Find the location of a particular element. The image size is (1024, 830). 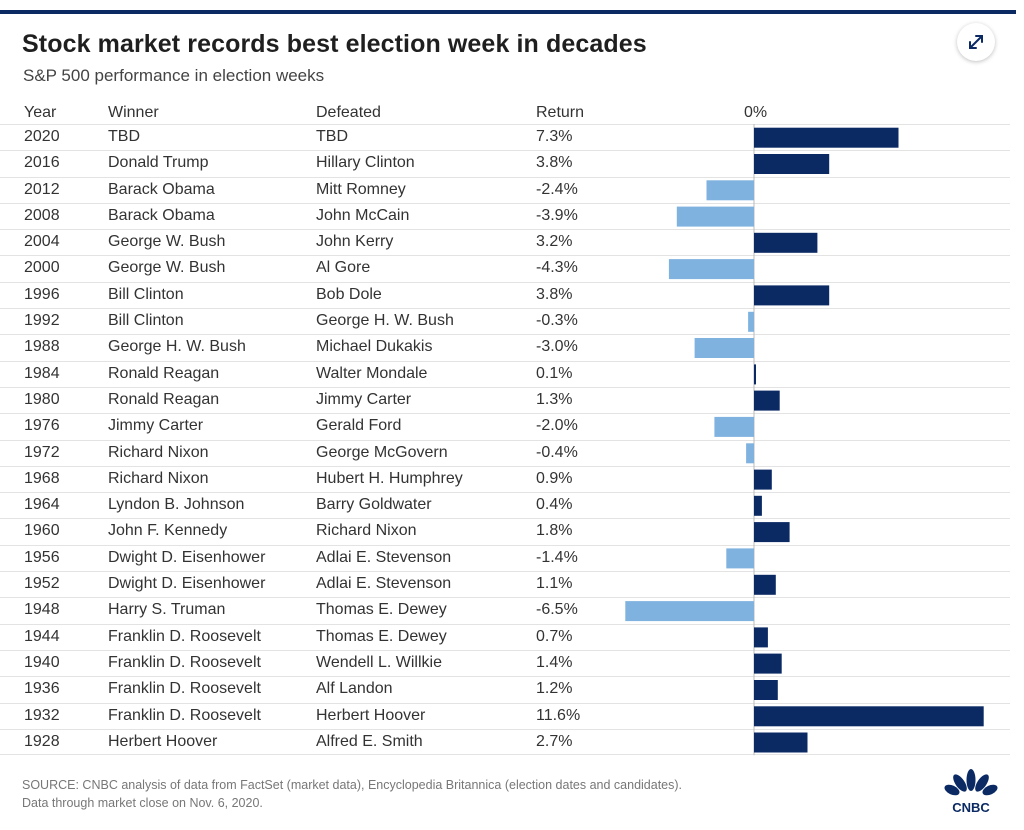

year-cell: 1956 is located at coordinates (42, 557).